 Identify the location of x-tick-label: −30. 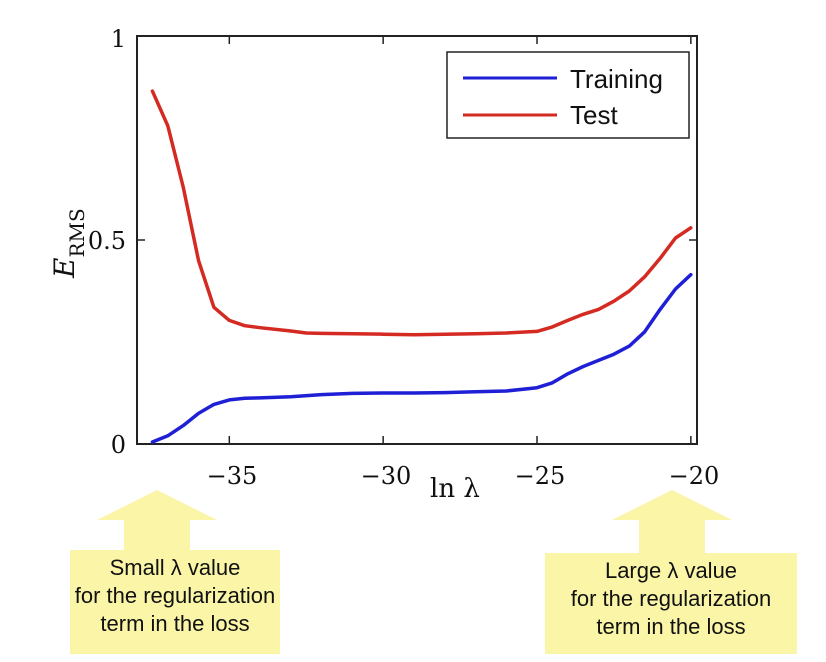
(386, 476).